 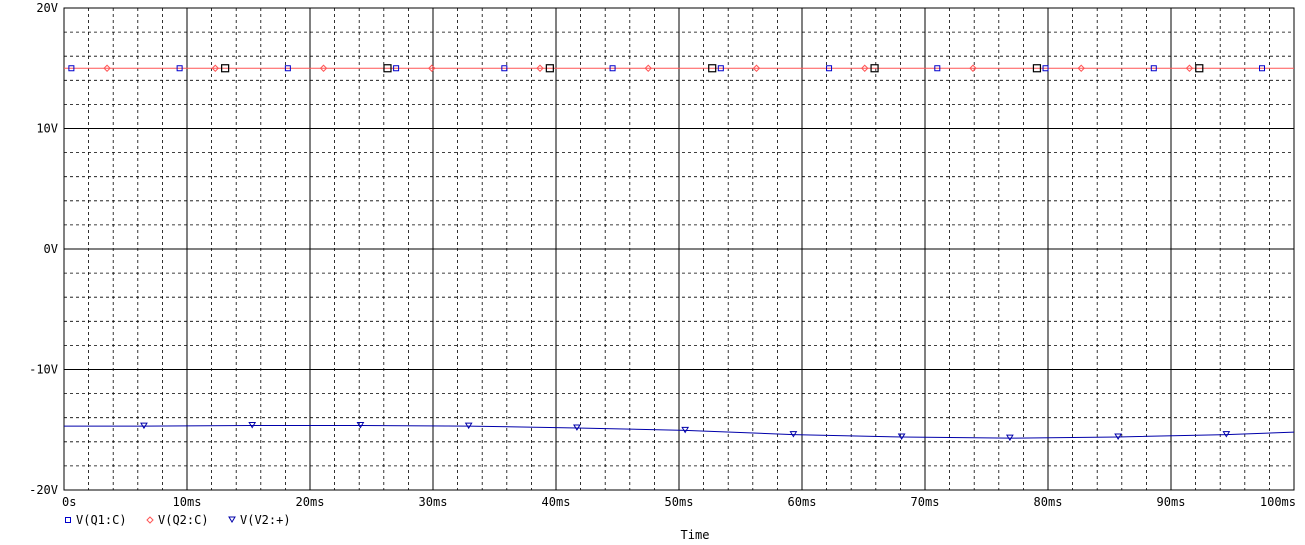 I want to click on x-tick-label: 40ms, so click(x=556, y=502).